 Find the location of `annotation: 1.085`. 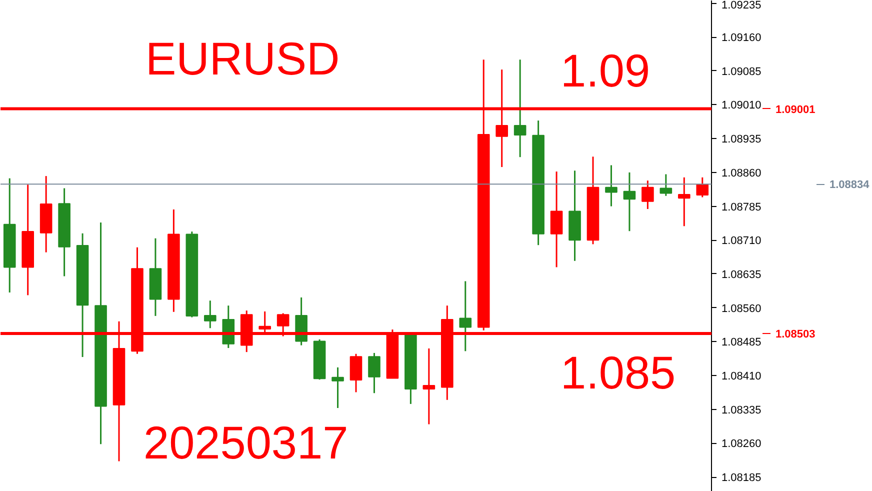

annotation: 1.085 is located at coordinates (618, 372).